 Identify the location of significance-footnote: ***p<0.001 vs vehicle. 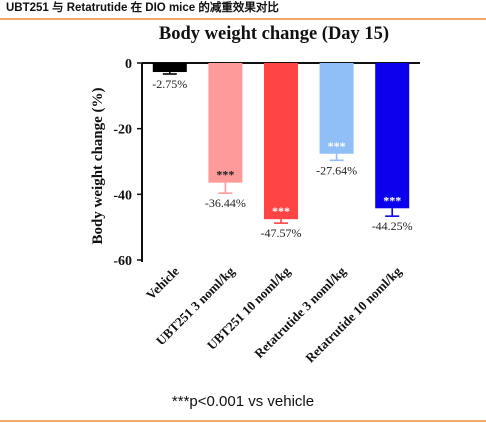
(243, 401).